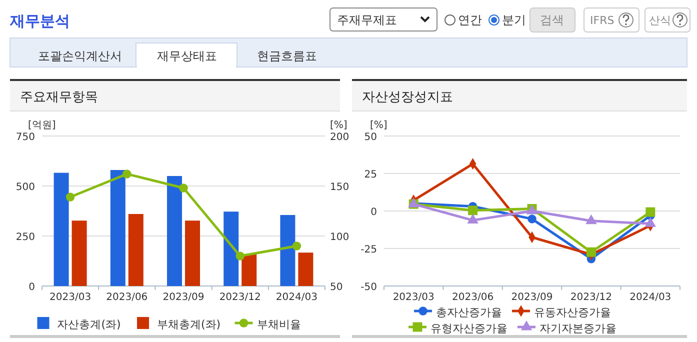 This screenshot has height=342, width=697. Describe the element at coordinates (552, 20) in the screenshot. I see `text: 검색` at that location.